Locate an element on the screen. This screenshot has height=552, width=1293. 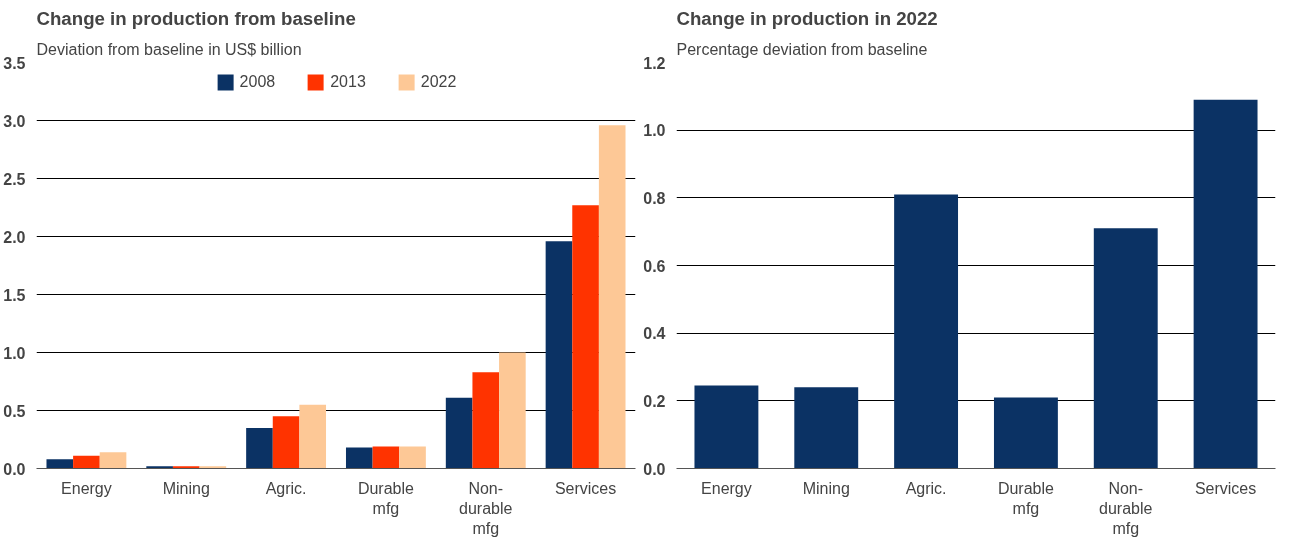
y-tick-label: 1.2 is located at coordinates (654, 63).